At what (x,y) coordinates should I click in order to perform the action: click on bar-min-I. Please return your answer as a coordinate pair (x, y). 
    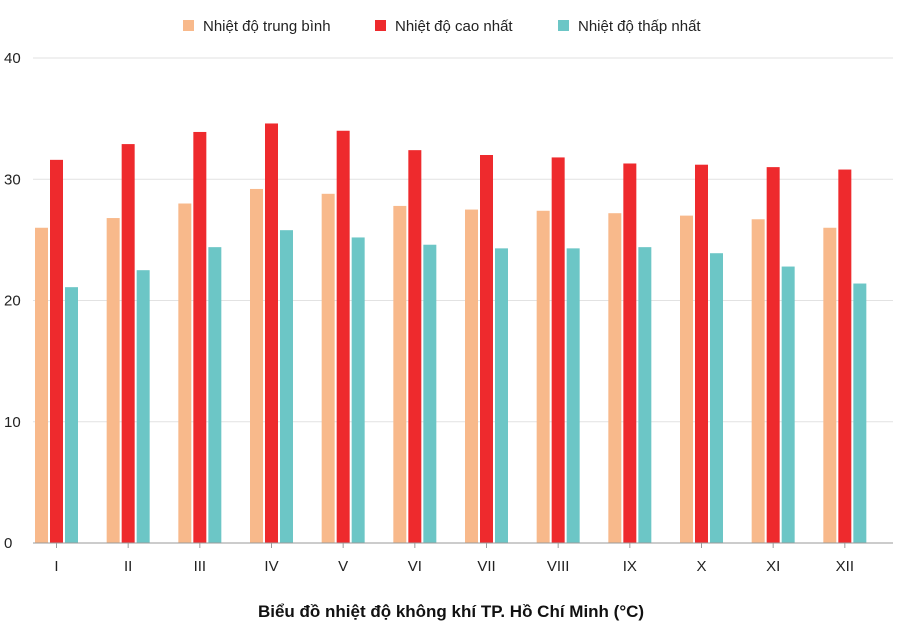
    Looking at the image, I should click on (71, 415).